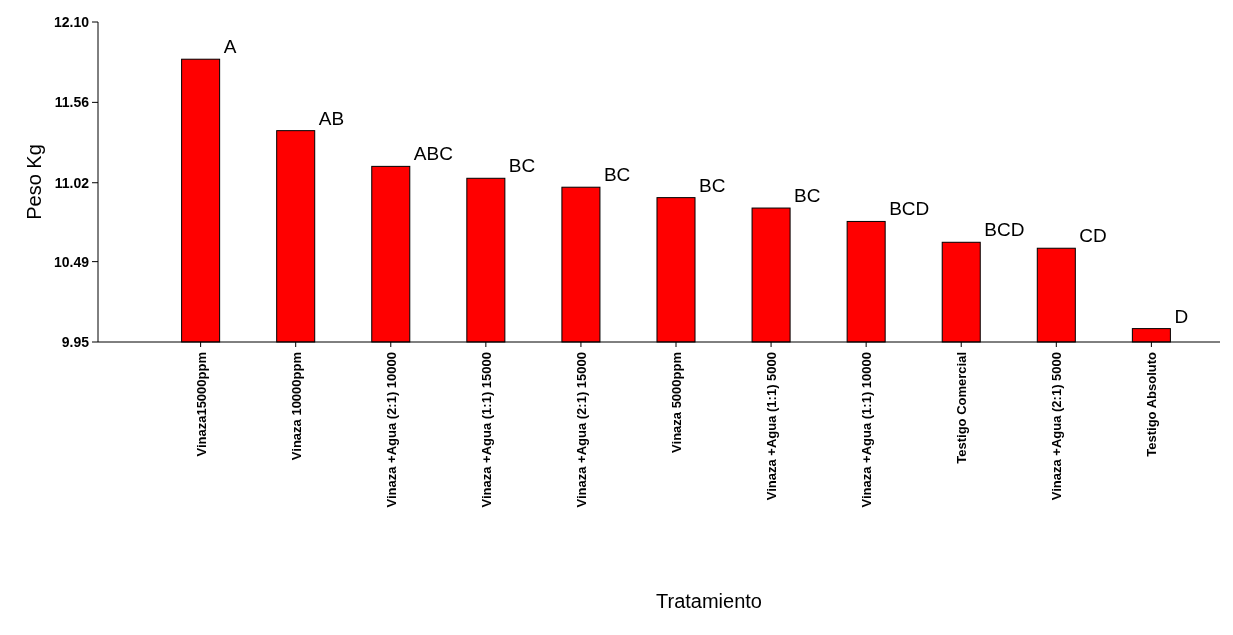 The image size is (1233, 635). What do you see at coordinates (962, 408) in the screenshot?
I see `x-tick-label: Testigo Comercial` at bounding box center [962, 408].